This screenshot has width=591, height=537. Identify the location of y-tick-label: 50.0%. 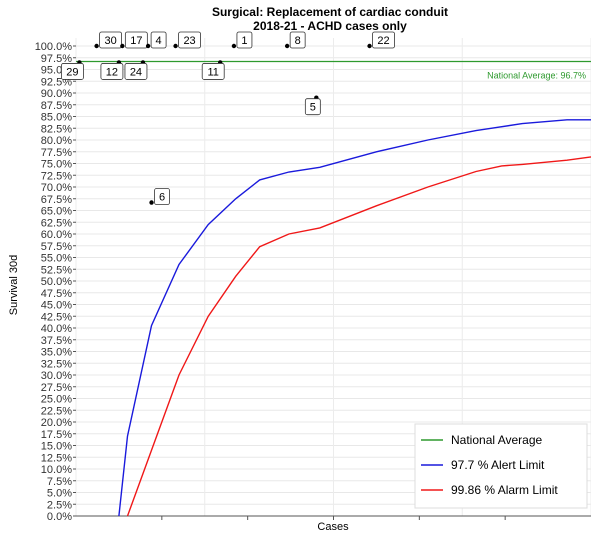
(56, 282).